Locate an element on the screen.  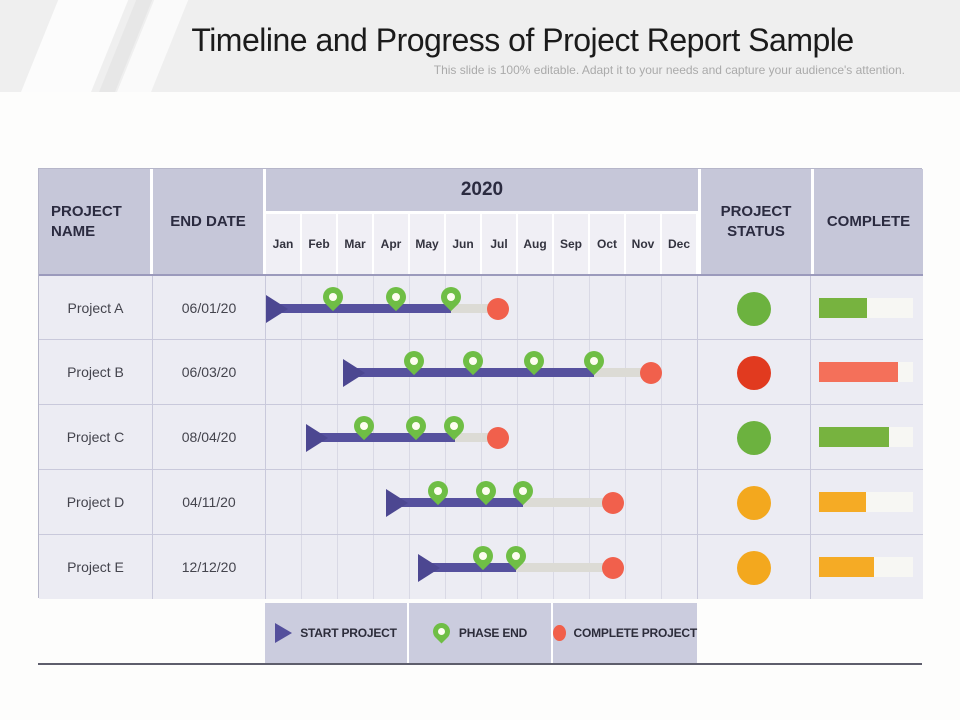
table-row: Project E 12/12/20 is located at coordinates (481, 566).